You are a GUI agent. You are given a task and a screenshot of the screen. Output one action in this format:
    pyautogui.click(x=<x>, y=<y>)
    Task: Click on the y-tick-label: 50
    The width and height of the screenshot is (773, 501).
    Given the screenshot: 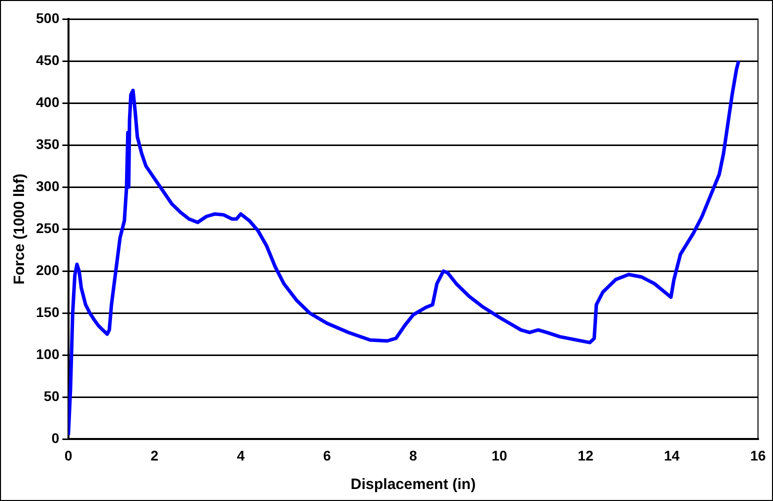 What is the action you would take?
    pyautogui.click(x=52, y=396)
    